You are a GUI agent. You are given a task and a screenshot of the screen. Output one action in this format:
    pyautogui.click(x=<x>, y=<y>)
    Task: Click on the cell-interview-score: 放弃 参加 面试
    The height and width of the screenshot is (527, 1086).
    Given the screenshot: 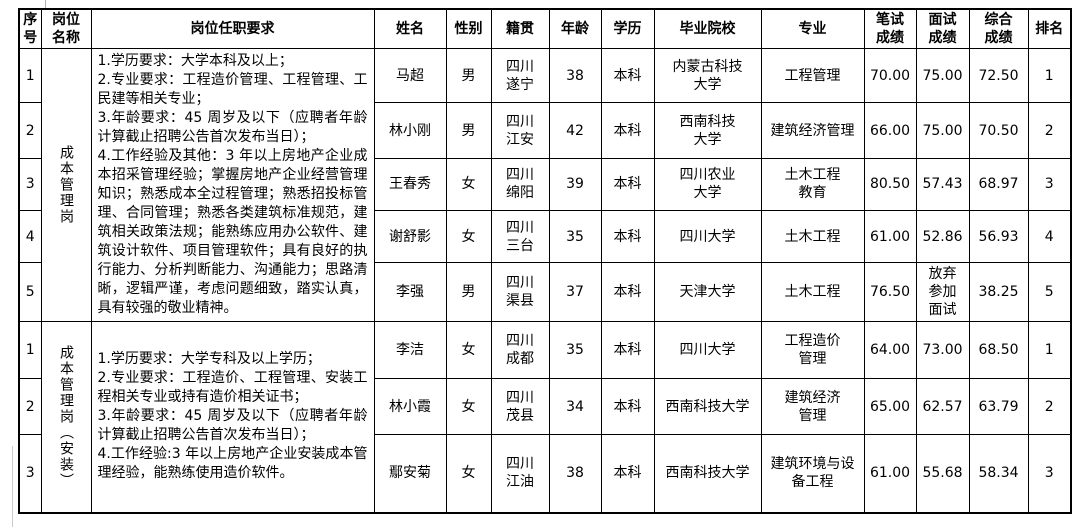 What is the action you would take?
    pyautogui.click(x=942, y=292)
    